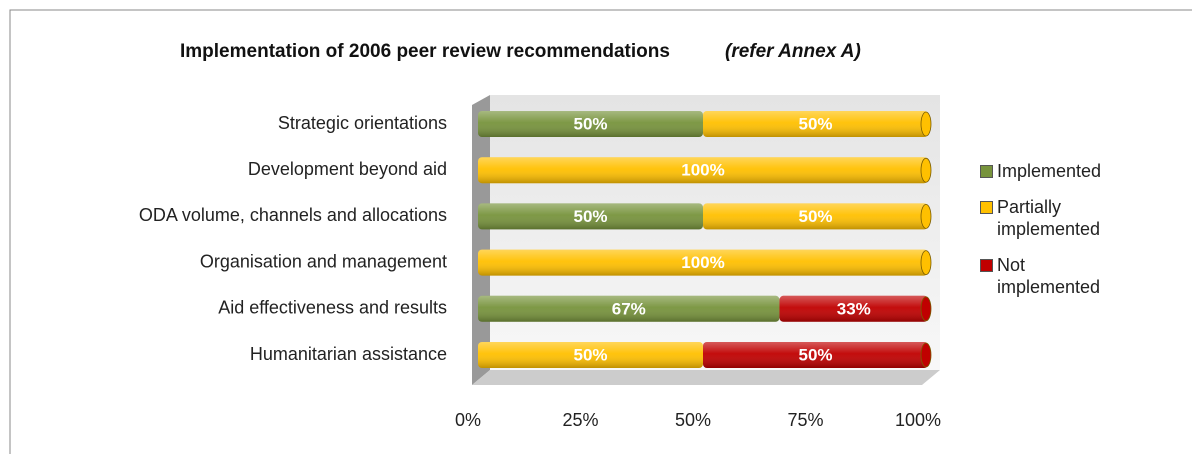 The width and height of the screenshot is (1192, 454). Describe the element at coordinates (1049, 171) in the screenshot. I see `legend-label: Implemented` at that location.